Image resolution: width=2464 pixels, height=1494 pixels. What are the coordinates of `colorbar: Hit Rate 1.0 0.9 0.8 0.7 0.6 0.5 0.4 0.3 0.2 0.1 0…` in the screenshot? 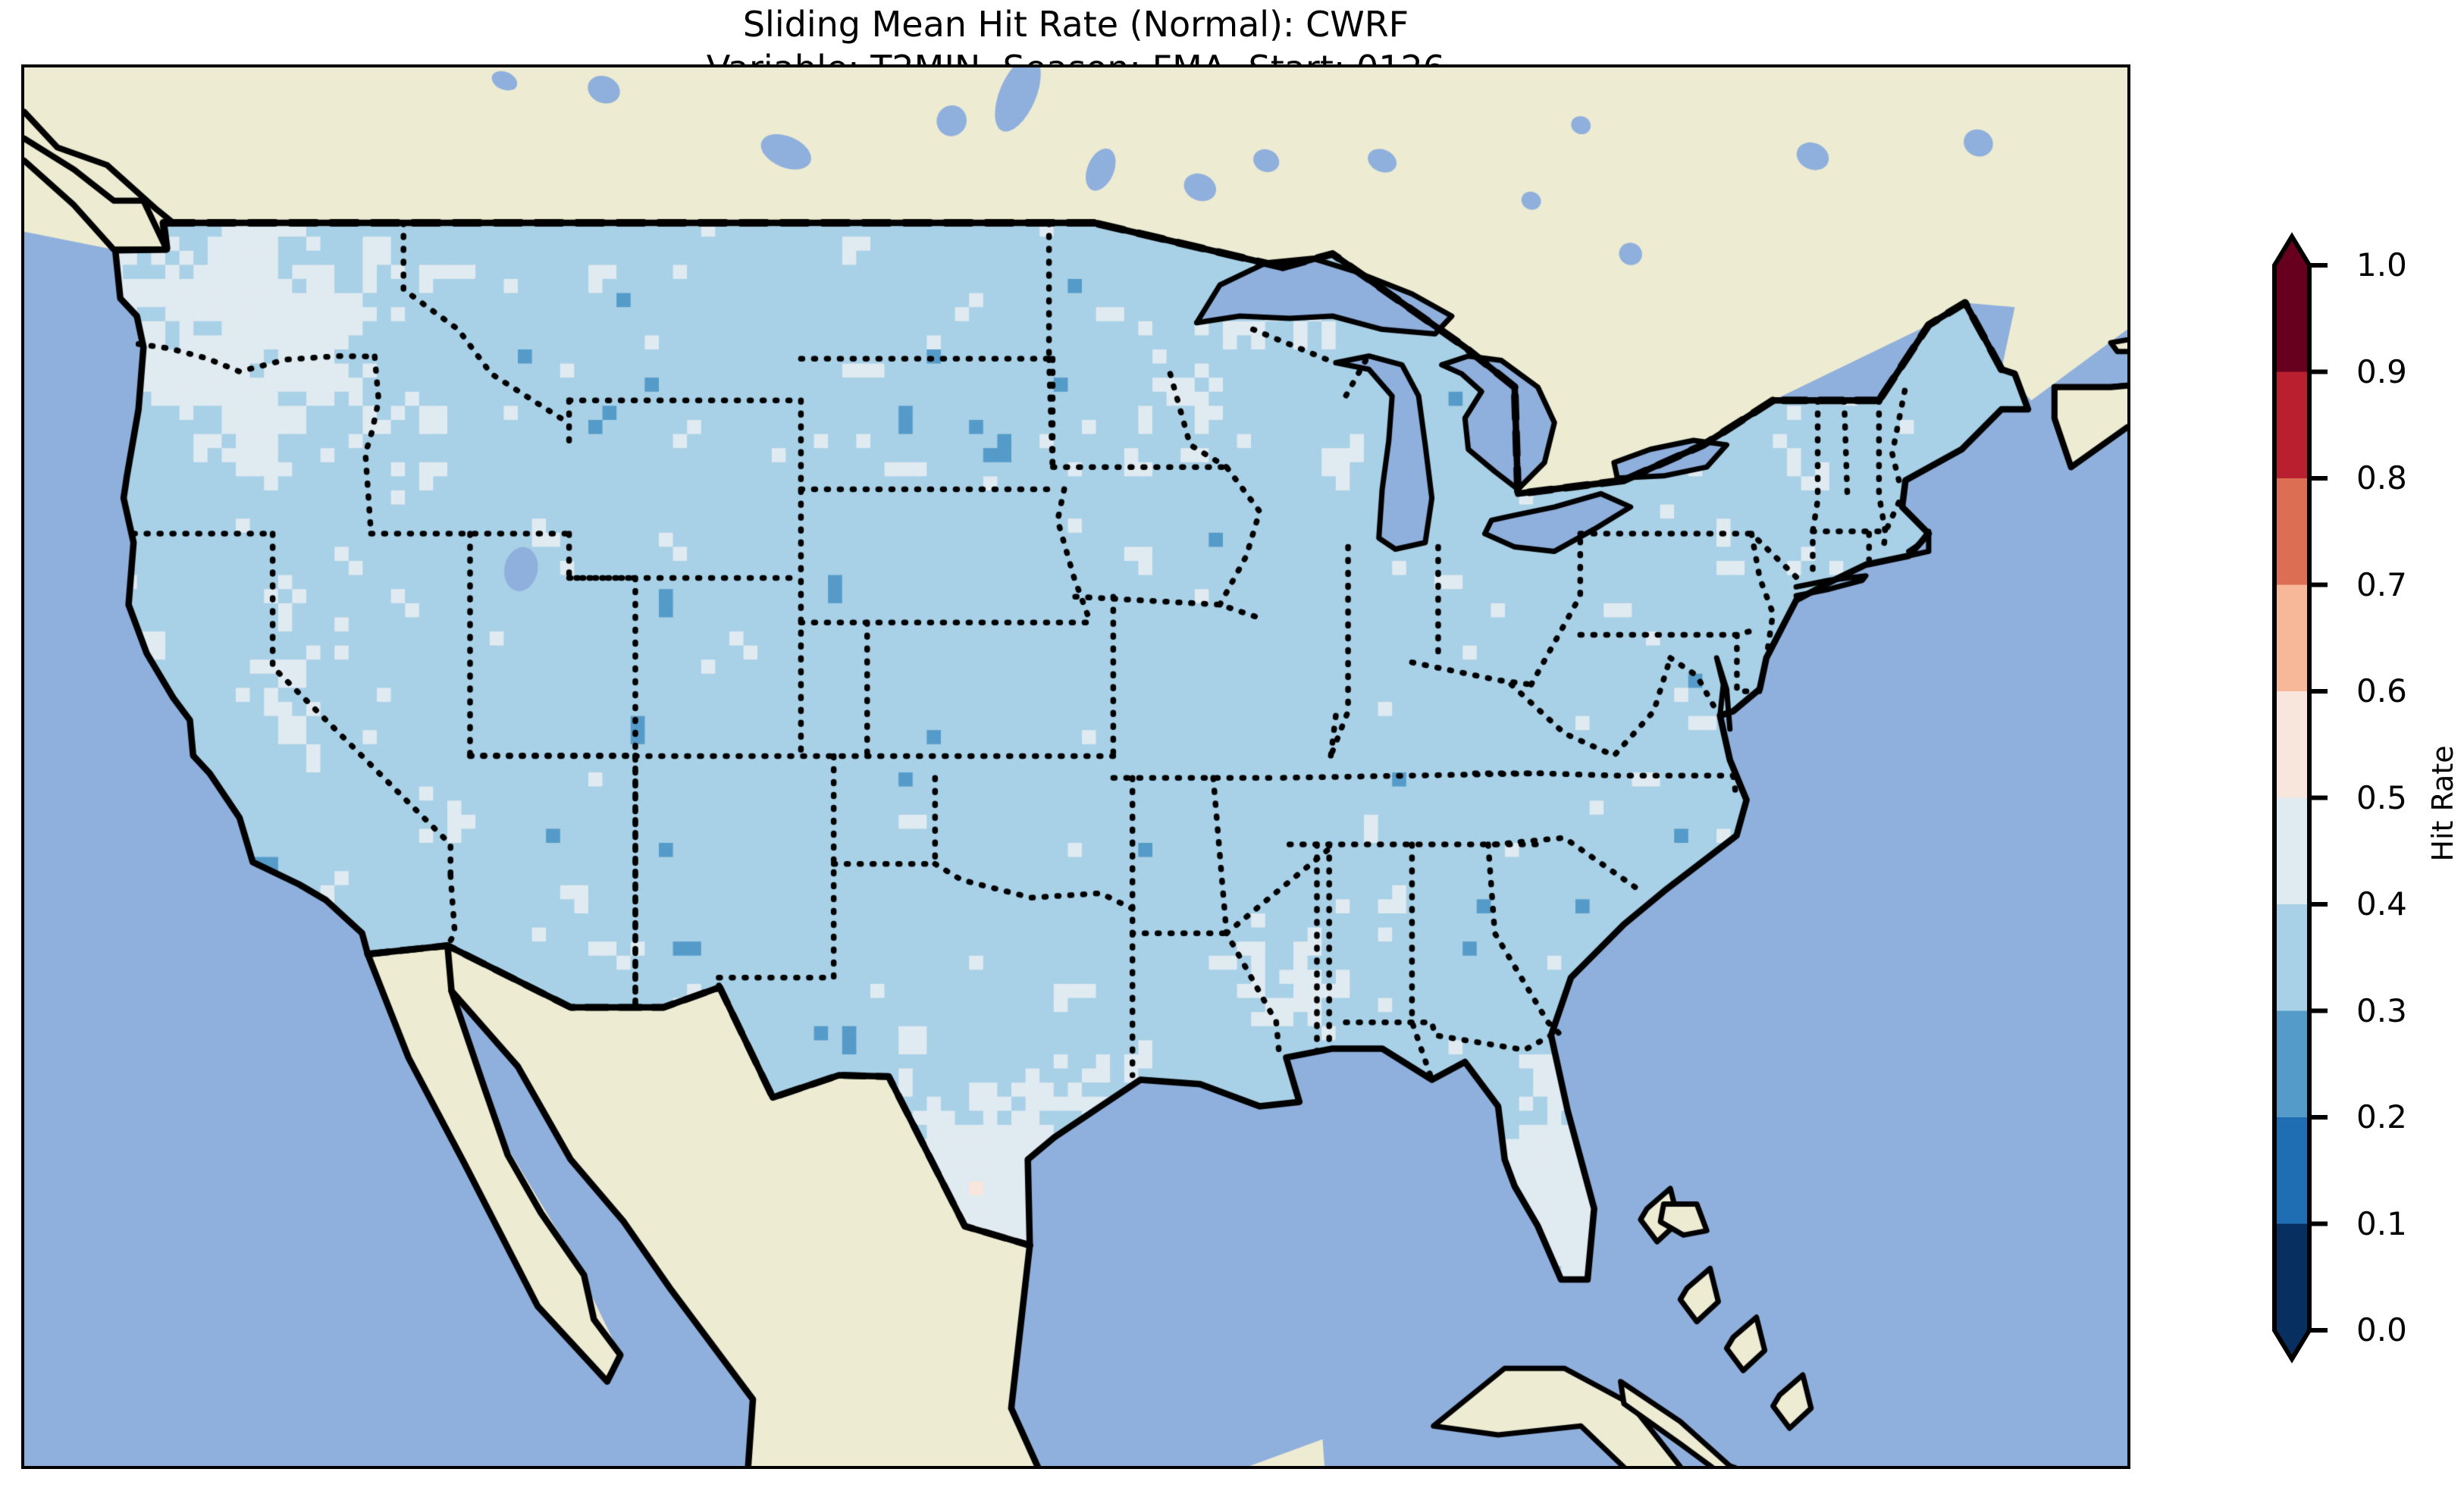 It's located at (2365, 803).